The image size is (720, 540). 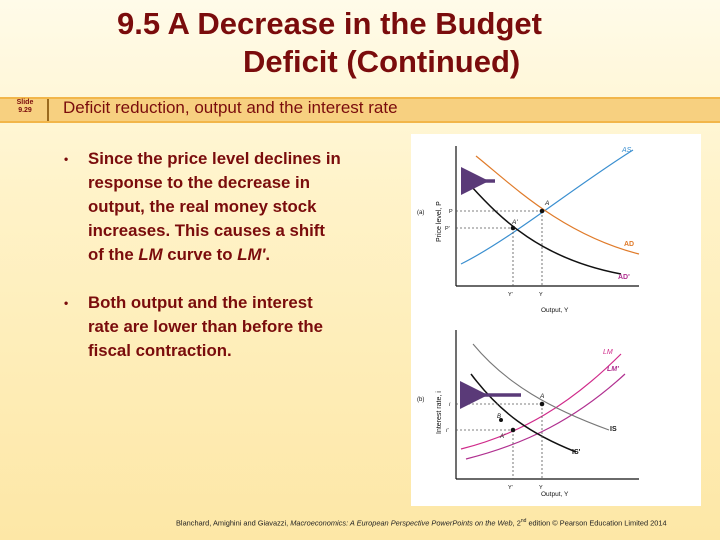 I want to click on subtitle-bar, so click(x=360, y=110).